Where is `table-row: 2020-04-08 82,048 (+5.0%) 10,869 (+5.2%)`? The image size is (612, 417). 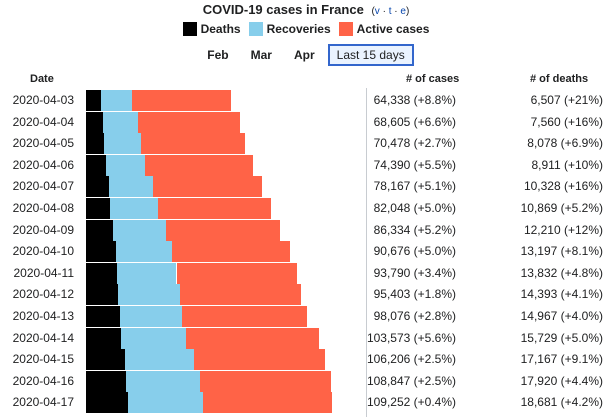
table-row: 2020-04-08 82,048 (+5.0%) 10,869 (+5.2%) is located at coordinates (306, 208).